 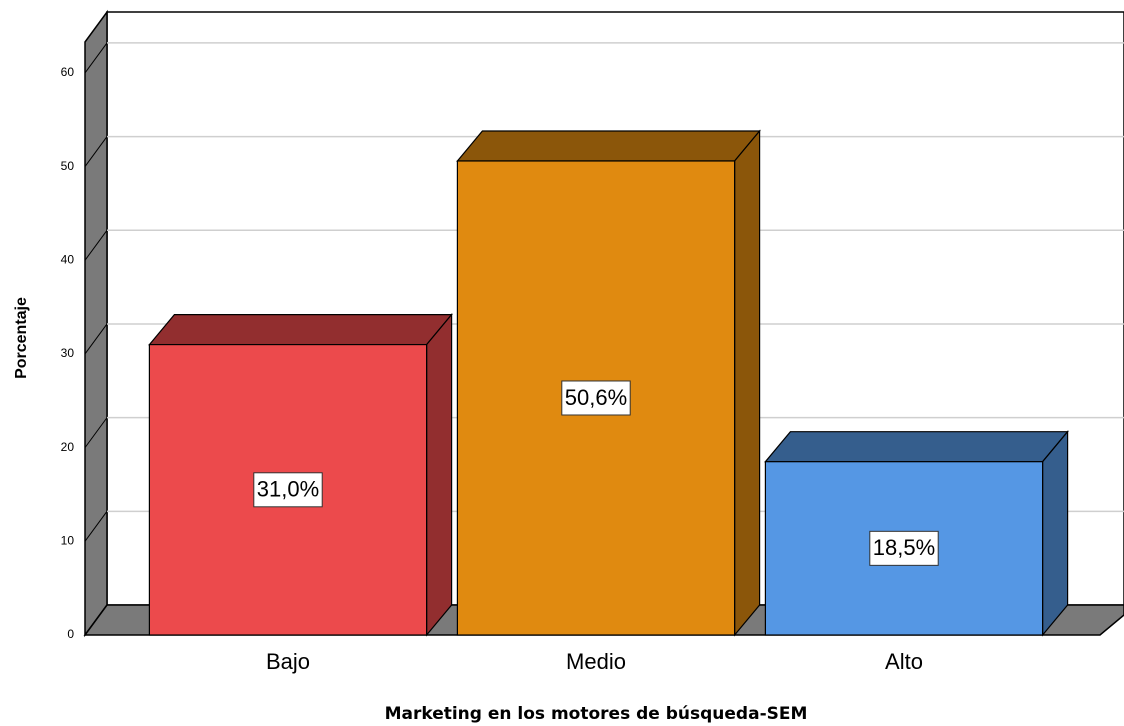 I want to click on x-tick-label: Medio, so click(x=596, y=661).